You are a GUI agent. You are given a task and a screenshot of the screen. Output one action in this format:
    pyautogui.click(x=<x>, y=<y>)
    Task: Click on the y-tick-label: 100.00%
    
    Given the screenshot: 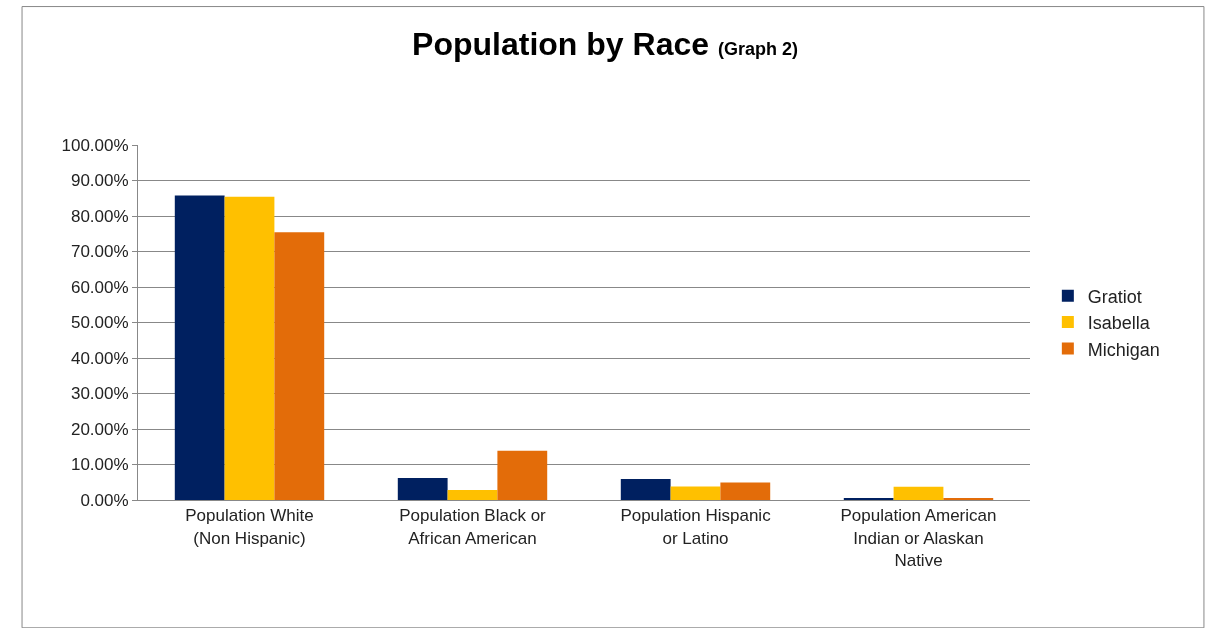 What is the action you would take?
    pyautogui.click(x=95, y=145)
    